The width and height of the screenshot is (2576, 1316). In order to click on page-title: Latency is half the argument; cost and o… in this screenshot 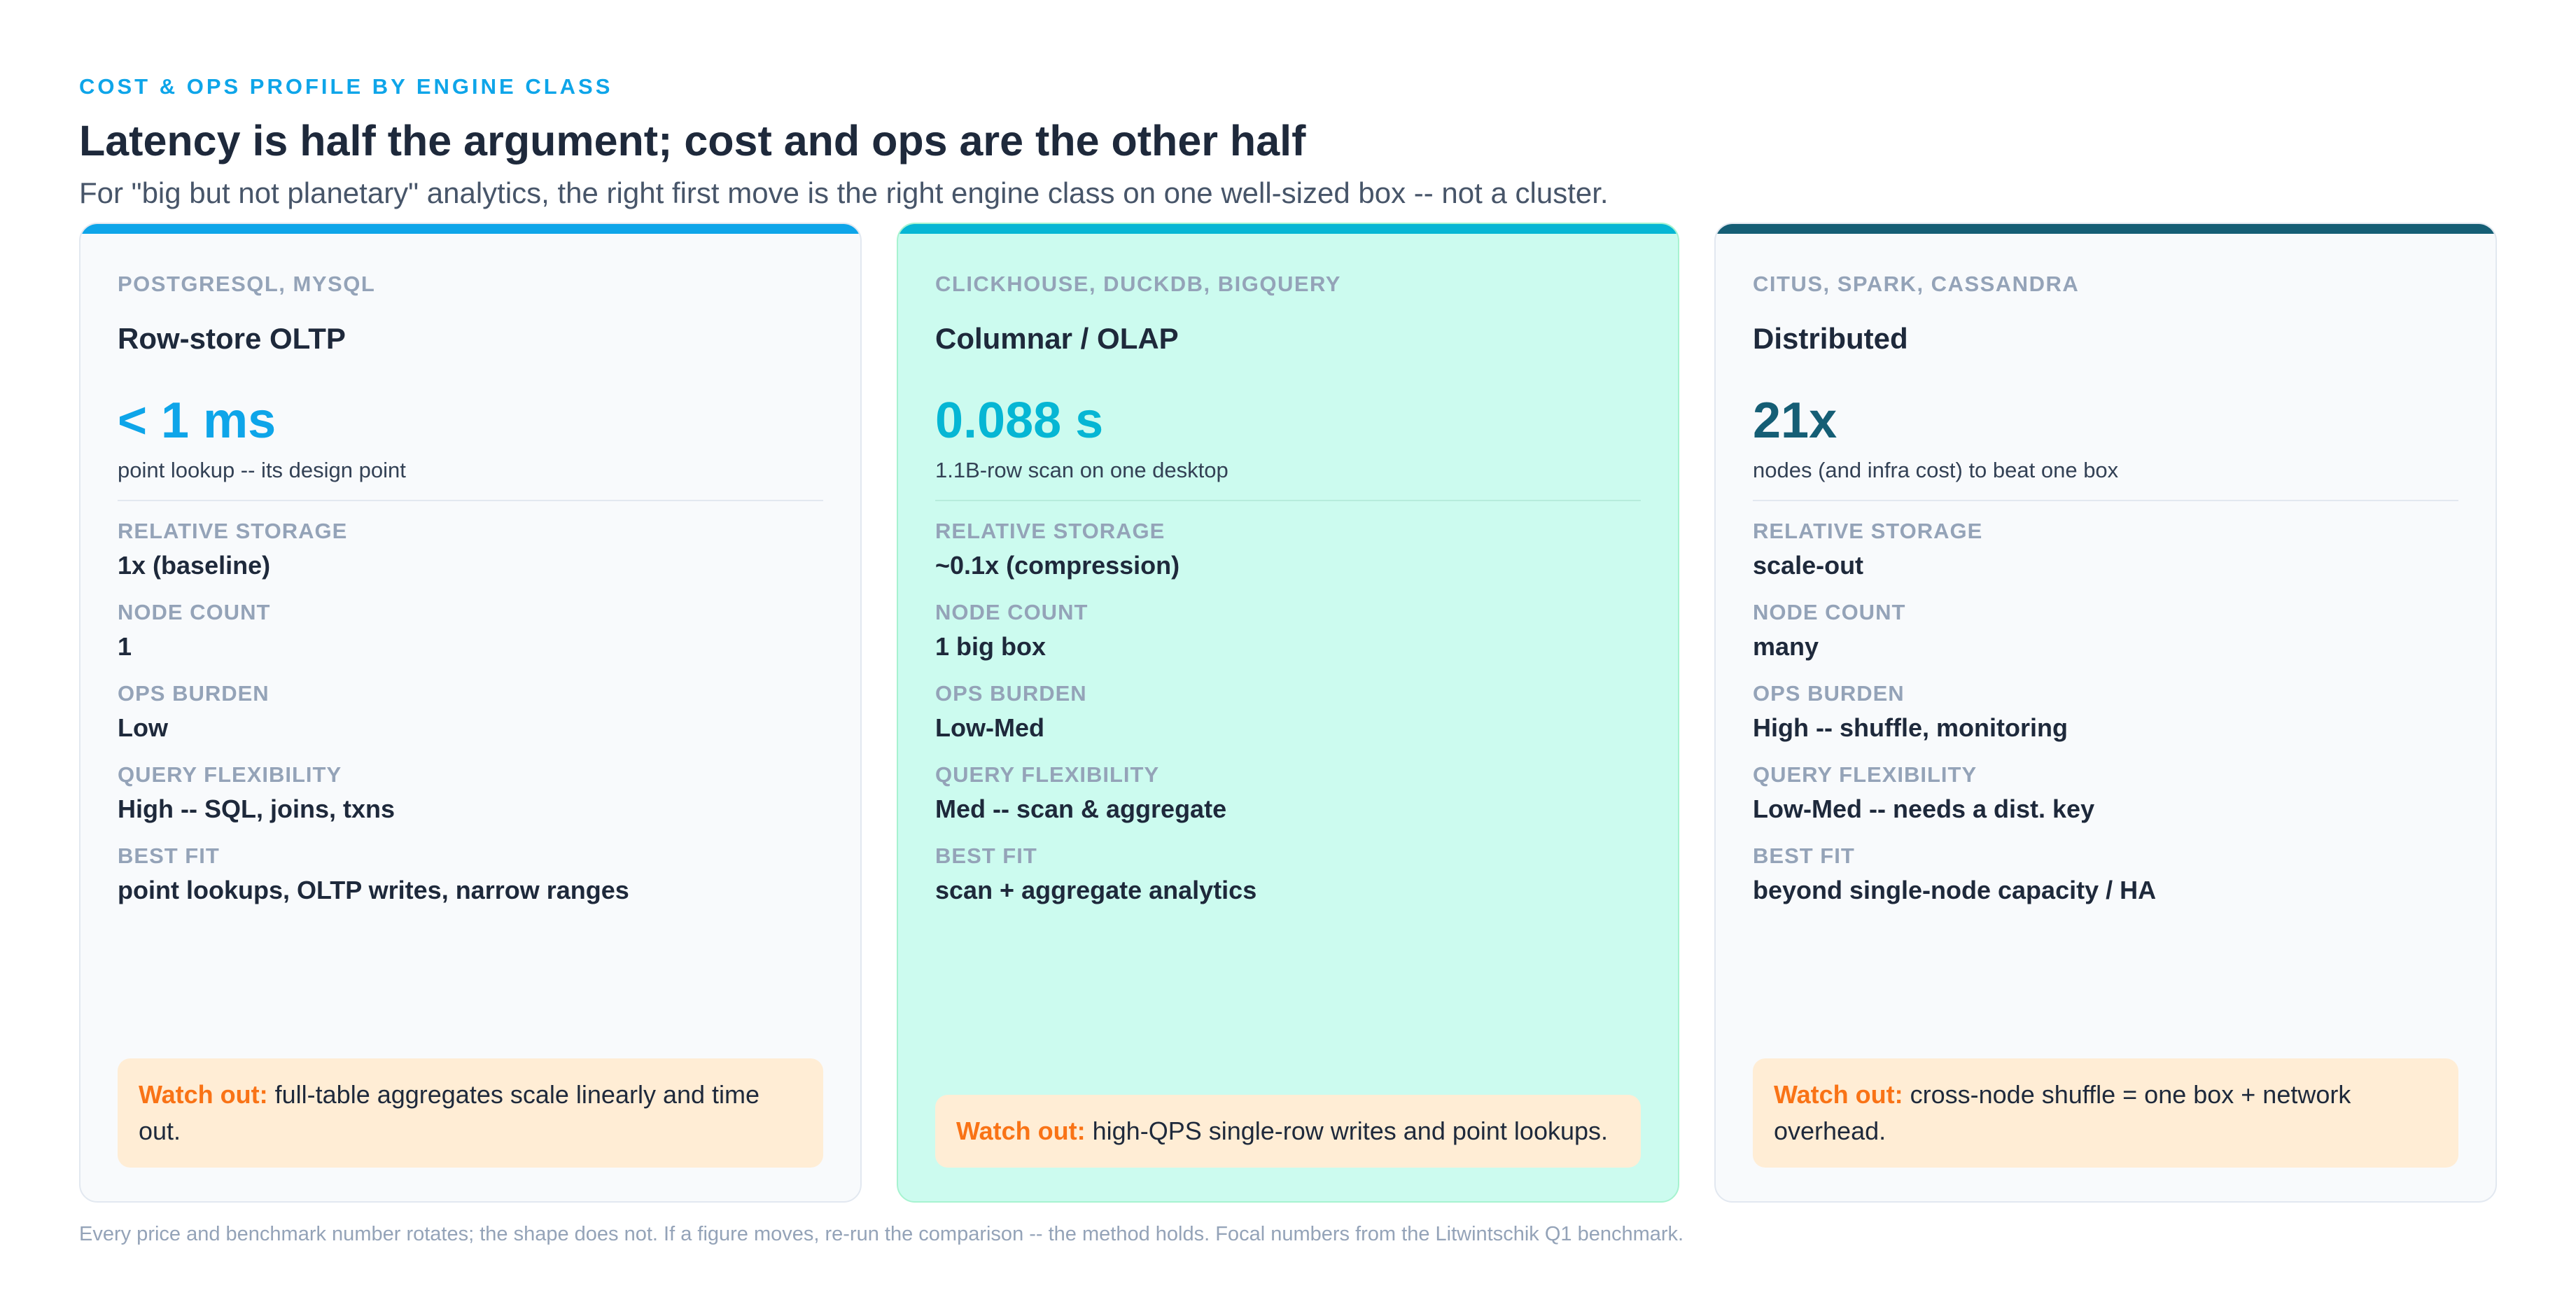, I will do `click(692, 140)`.